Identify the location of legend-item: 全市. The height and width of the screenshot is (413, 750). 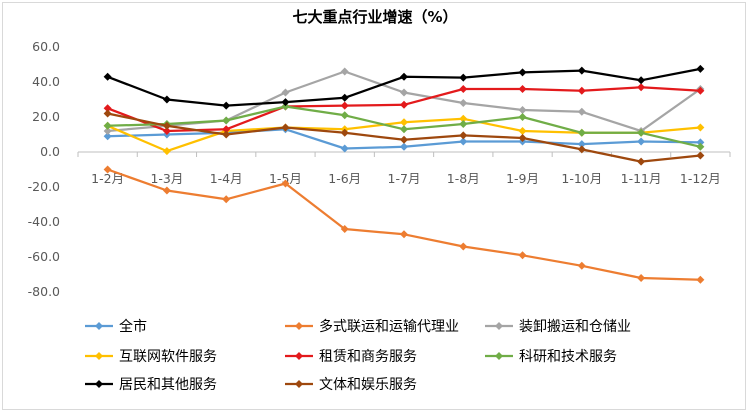
(116, 326).